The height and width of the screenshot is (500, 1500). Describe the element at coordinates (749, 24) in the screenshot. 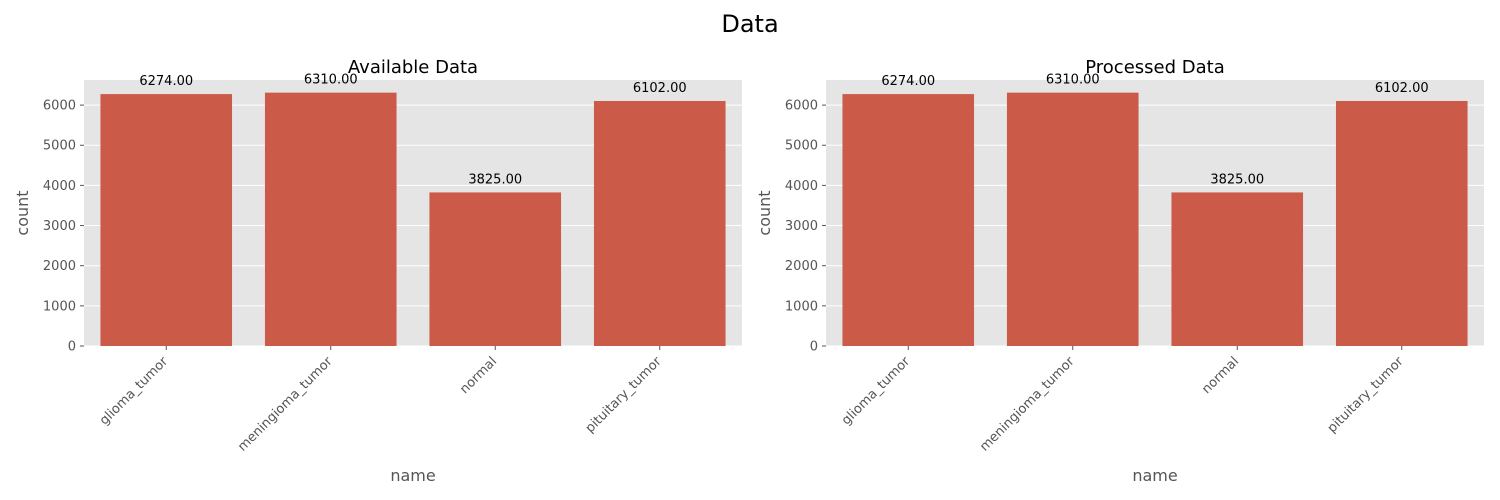

I see `figure-title: Data` at that location.